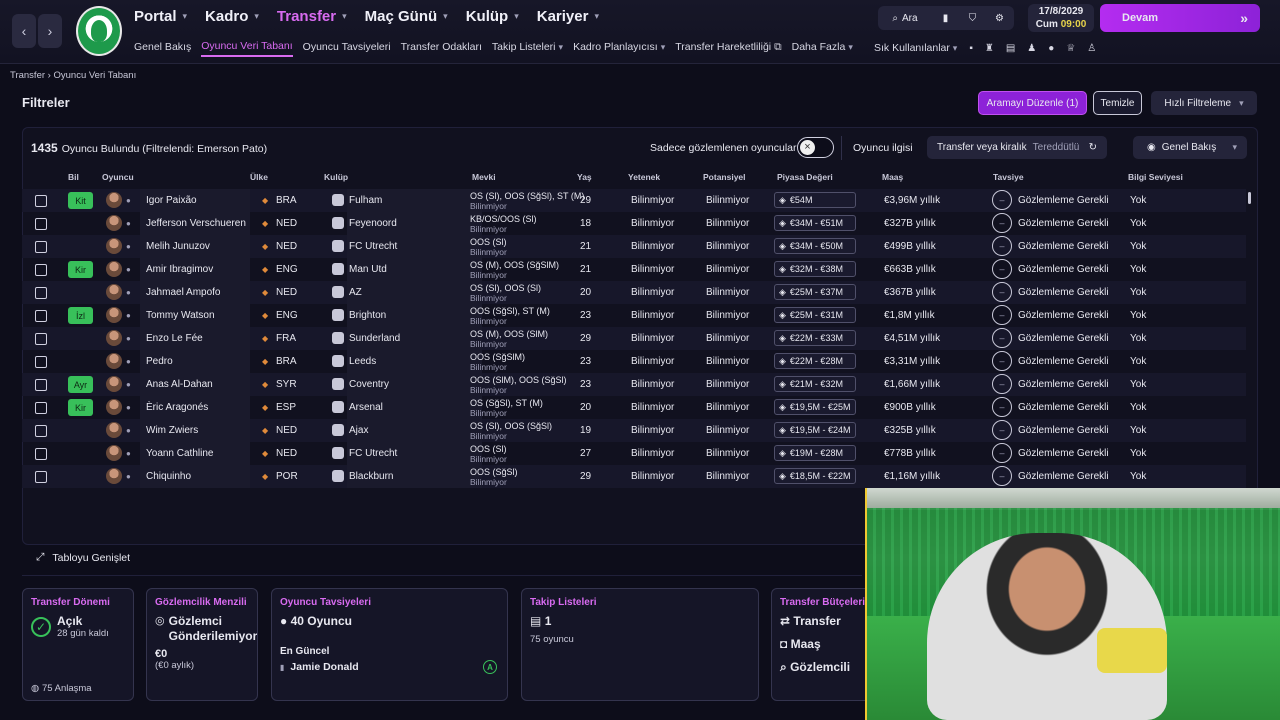  Describe the element at coordinates (406, 16) in the screenshot. I see `nav-mac-gunu: Maç Günü ▾` at that location.